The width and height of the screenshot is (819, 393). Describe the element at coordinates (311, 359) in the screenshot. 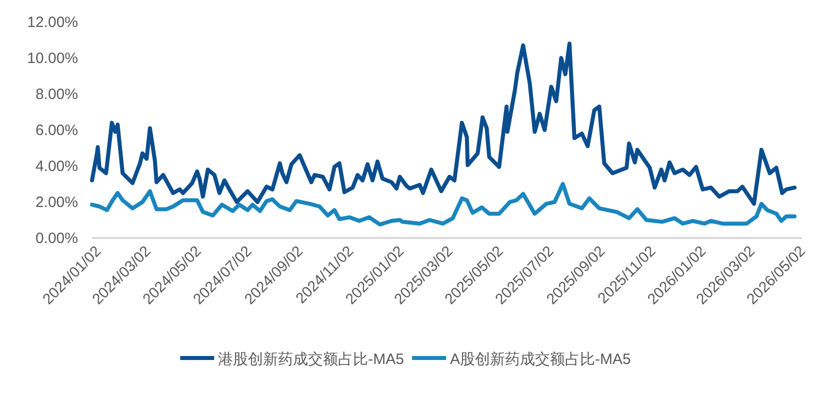

I see `legend-label: 港股创新药成交额占比-MA5` at that location.